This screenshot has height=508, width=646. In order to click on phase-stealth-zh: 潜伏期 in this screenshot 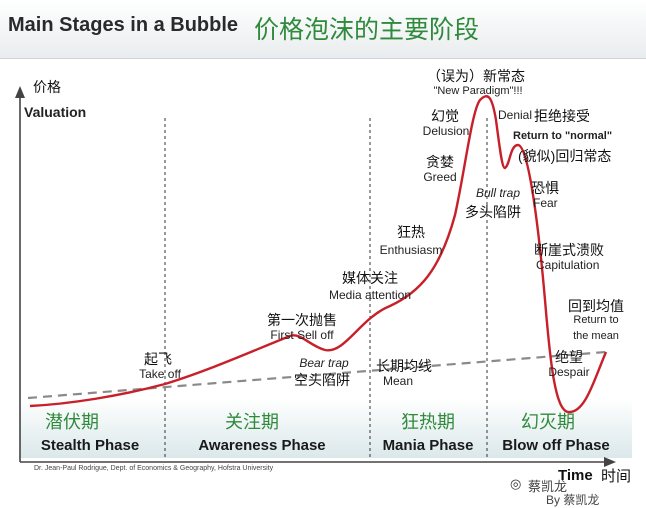, I will do `click(72, 422)`.